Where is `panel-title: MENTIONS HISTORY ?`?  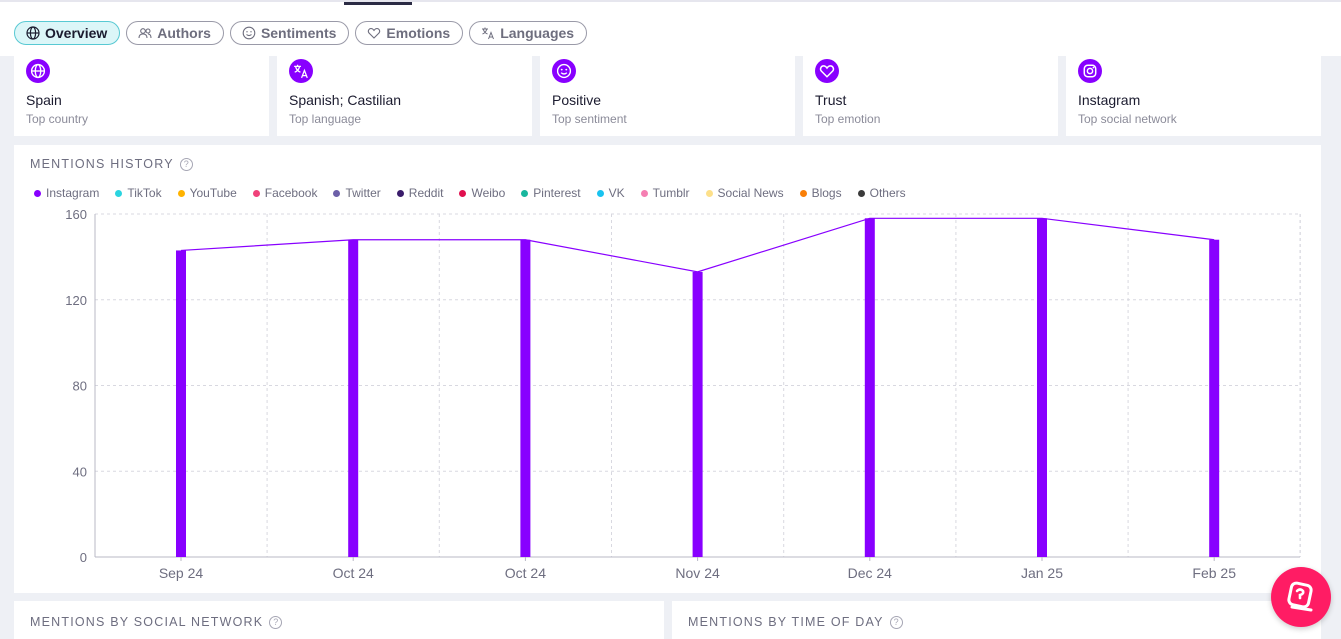
panel-title: MENTIONS HISTORY ? is located at coordinates (111, 164).